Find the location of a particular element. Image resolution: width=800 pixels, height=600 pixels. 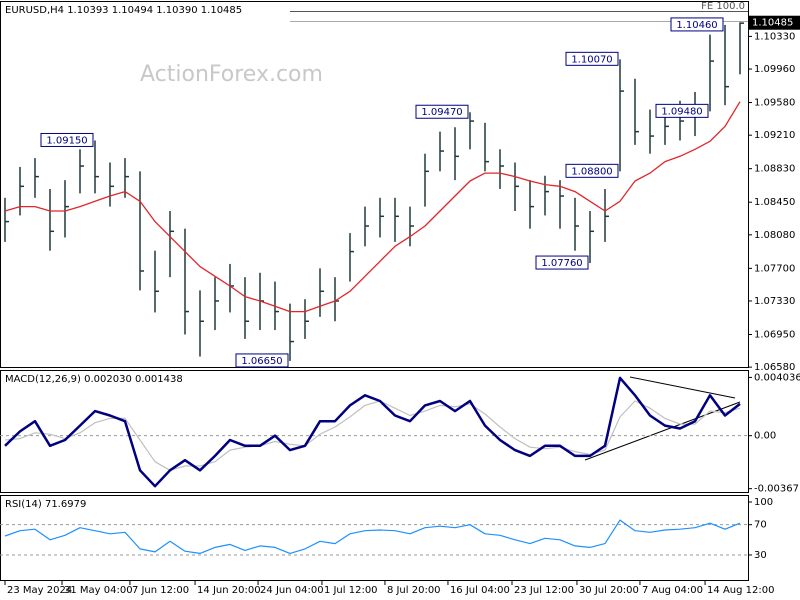

y-tick-label: 1.07330 is located at coordinates (774, 301).